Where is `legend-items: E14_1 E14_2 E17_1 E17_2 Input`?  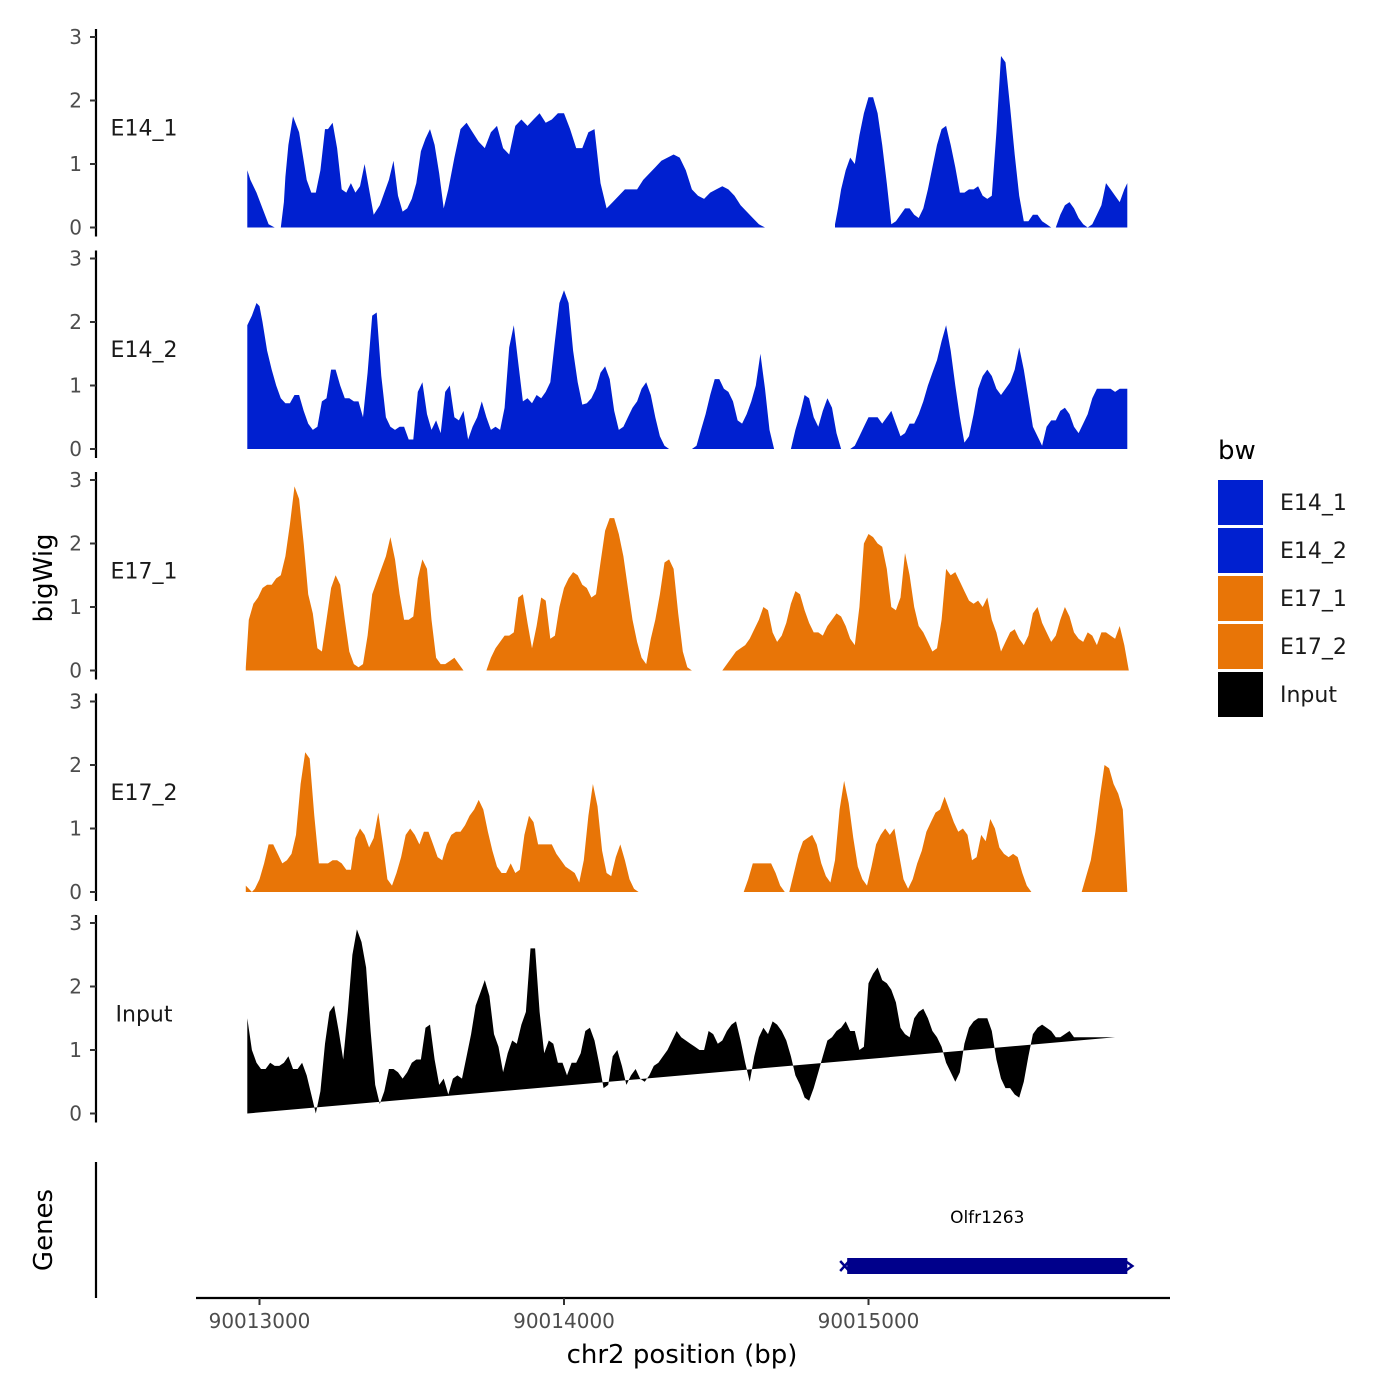
legend-items: E14_1 E14_2 E17_1 E17_2 Input is located at coordinates (1282, 598).